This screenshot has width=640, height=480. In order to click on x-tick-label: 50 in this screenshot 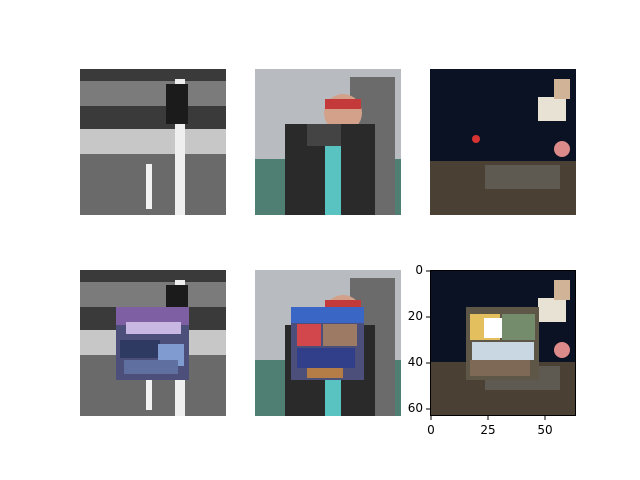, I will do `click(545, 430)`.